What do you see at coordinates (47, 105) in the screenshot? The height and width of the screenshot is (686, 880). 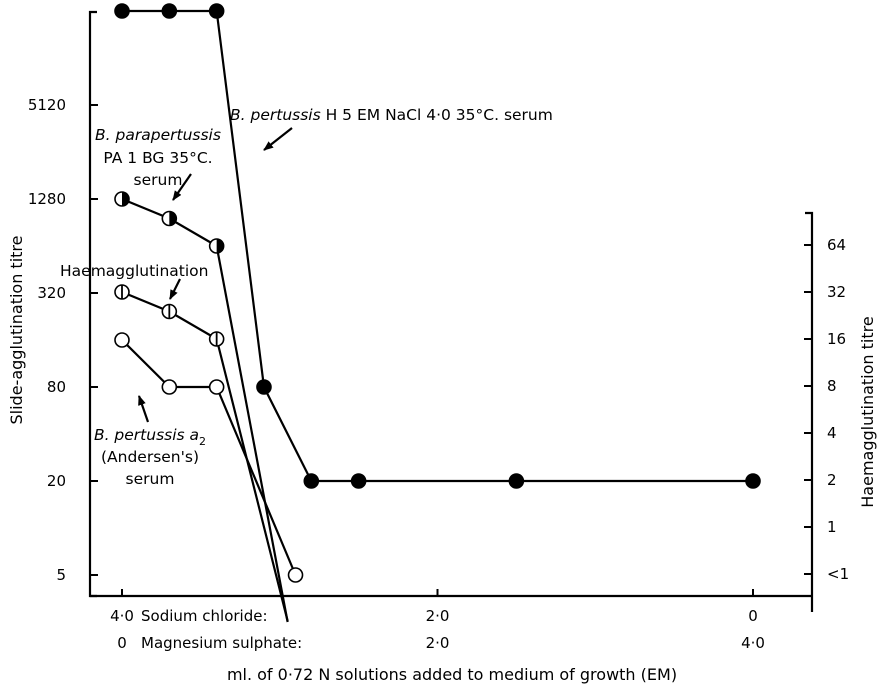 I see `left-y-tick-label: 5120` at bounding box center [47, 105].